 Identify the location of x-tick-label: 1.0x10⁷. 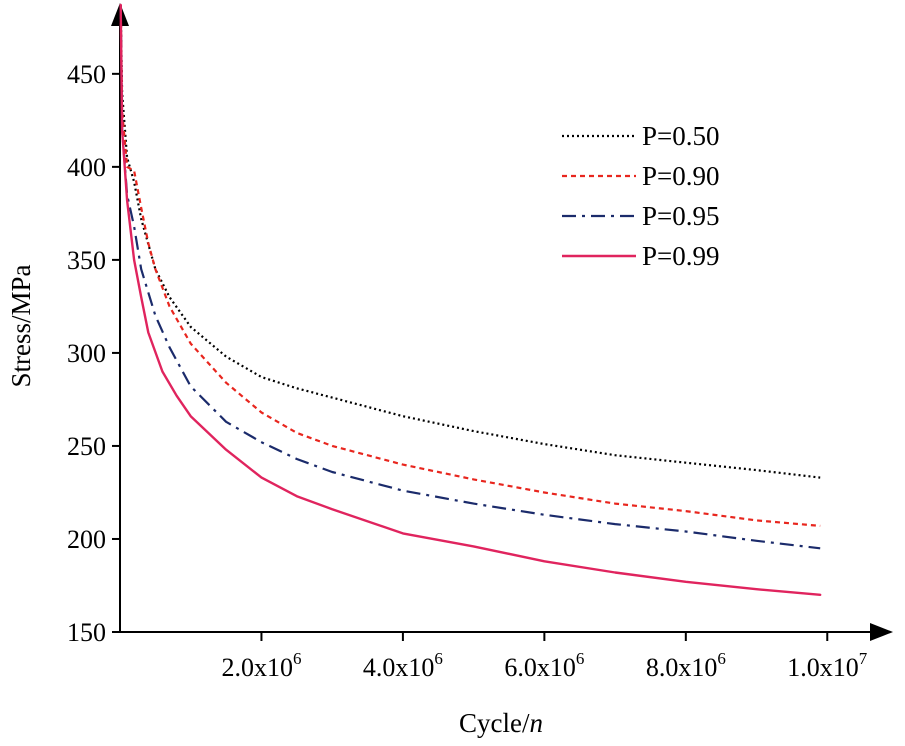
(827, 665).